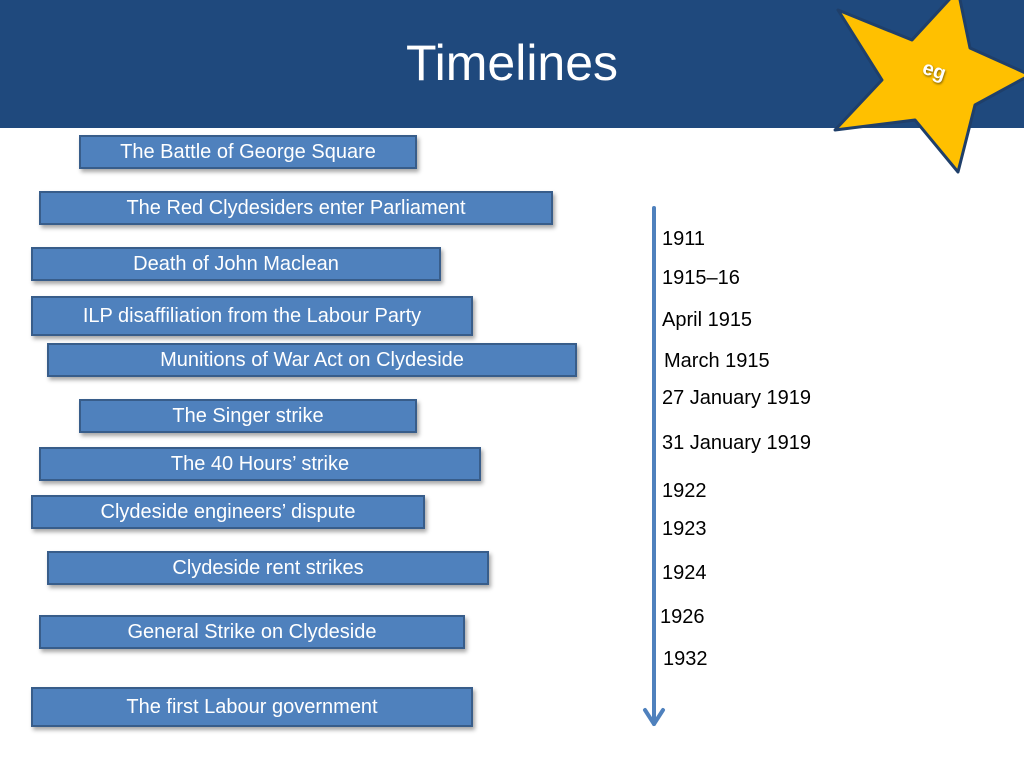 This screenshot has height=768, width=1024. What do you see at coordinates (236, 264) in the screenshot?
I see `event-box: Death of John Maclean` at bounding box center [236, 264].